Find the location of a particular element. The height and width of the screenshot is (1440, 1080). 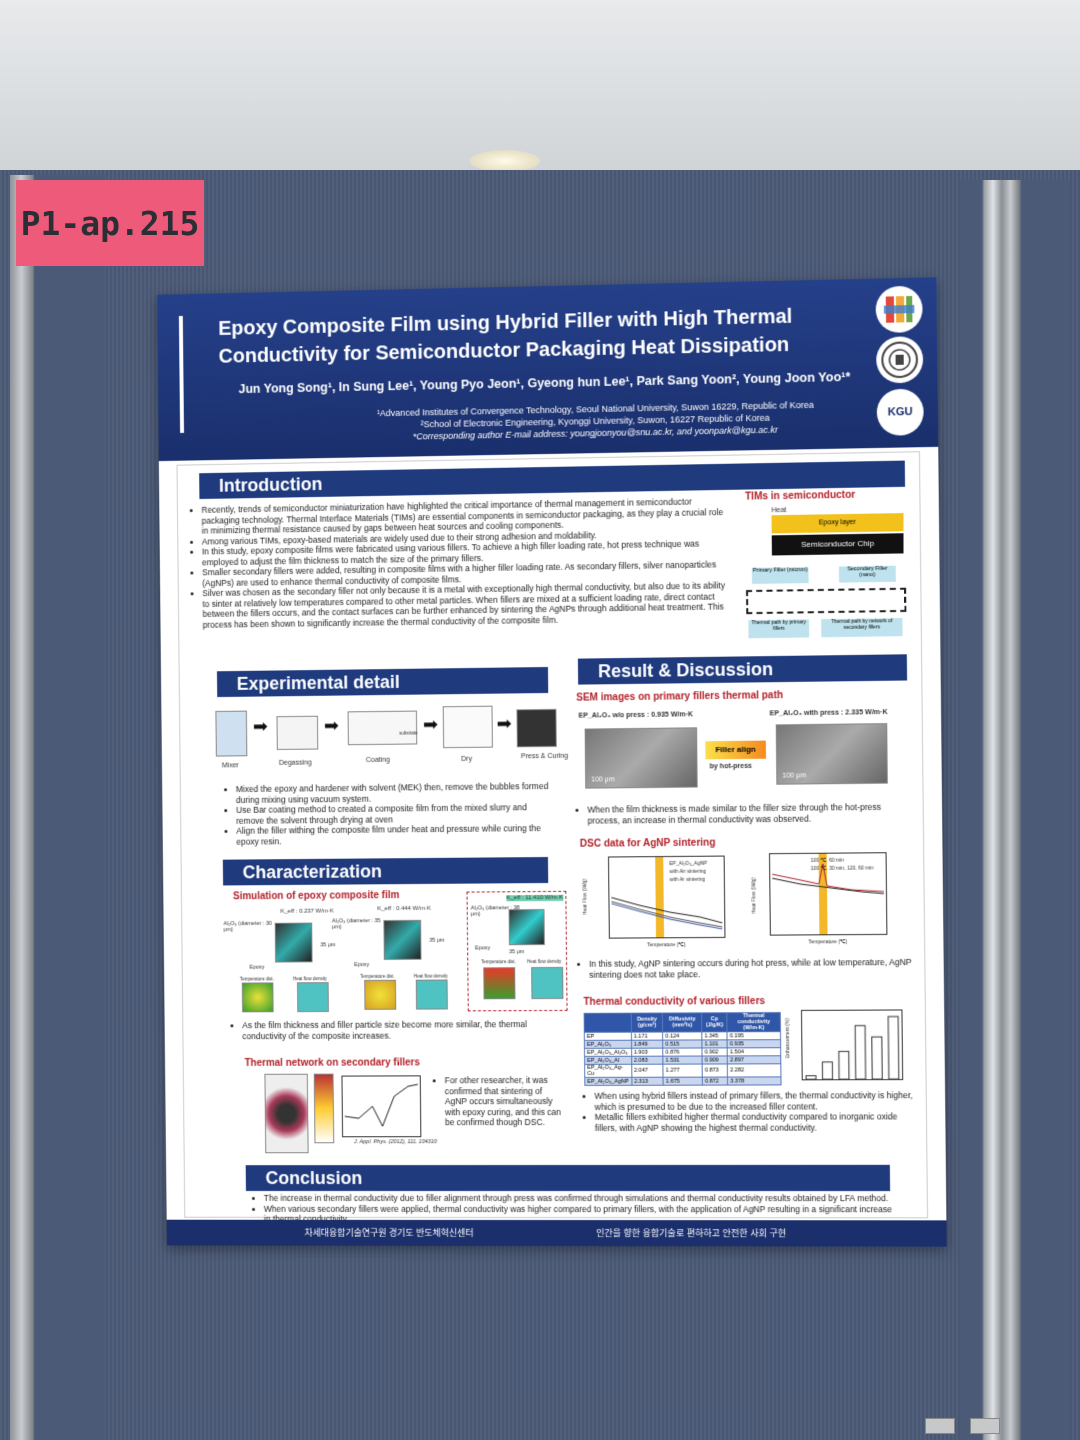

tims-title: TIMs in semiconductor is located at coordinates (800, 496).